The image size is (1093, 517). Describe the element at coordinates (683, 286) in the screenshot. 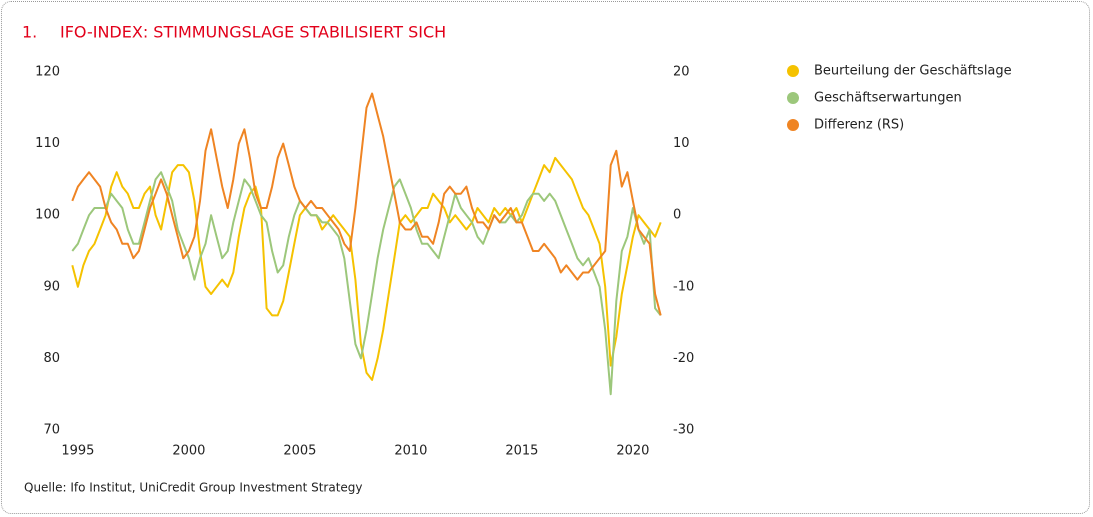

I see `y2-tick-label: -10` at that location.